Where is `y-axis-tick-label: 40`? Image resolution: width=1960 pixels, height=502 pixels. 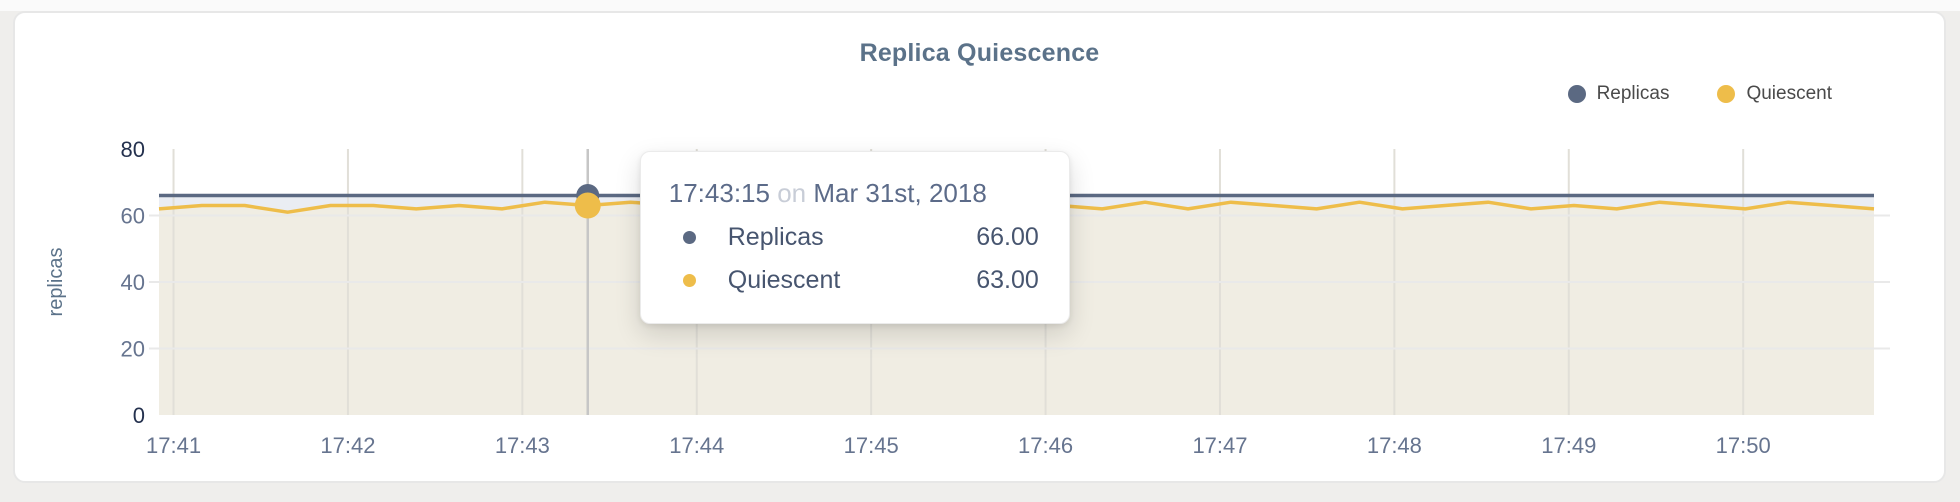 y-axis-tick-label: 40 is located at coordinates (133, 282).